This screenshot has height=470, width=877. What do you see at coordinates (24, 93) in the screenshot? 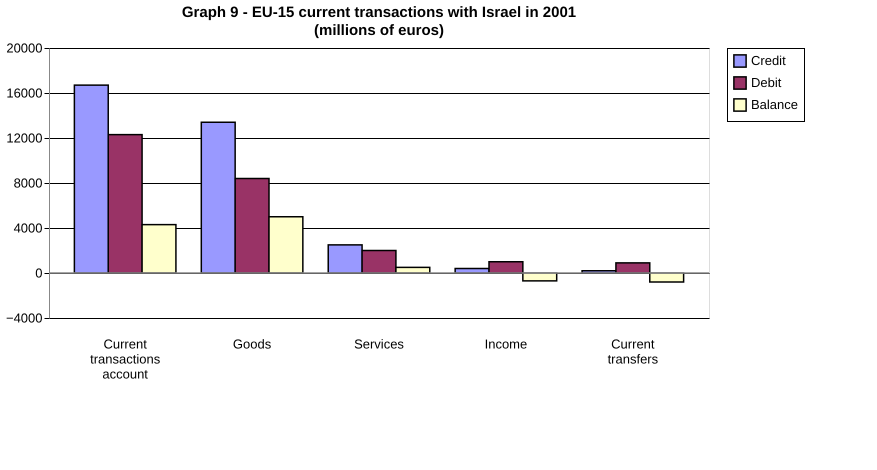
I see `y-tick-label: 16000` at bounding box center [24, 93].